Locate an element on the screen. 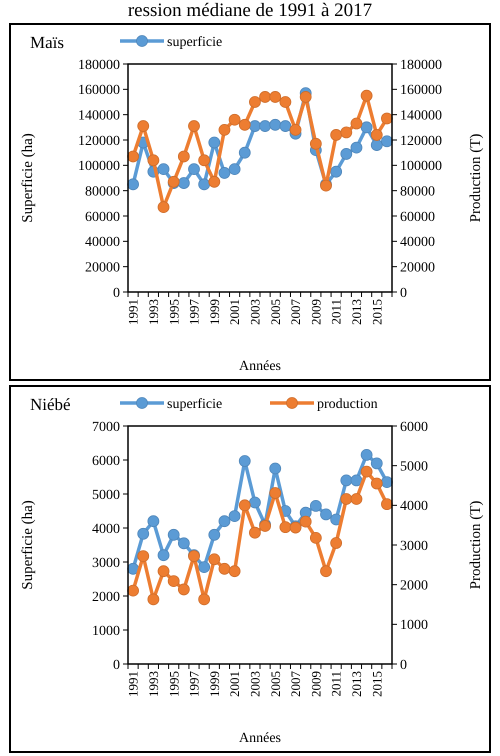 The height and width of the screenshot is (756, 500). y-tick-label: 20000 is located at coordinates (102, 268).